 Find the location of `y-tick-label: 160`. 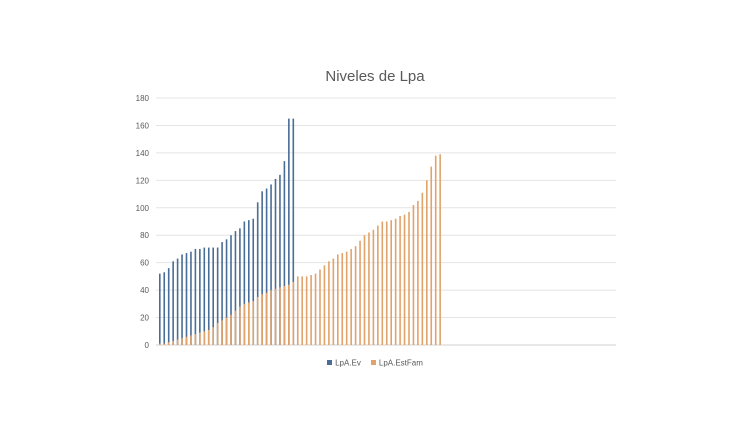

y-tick-label: 160 is located at coordinates (143, 125).